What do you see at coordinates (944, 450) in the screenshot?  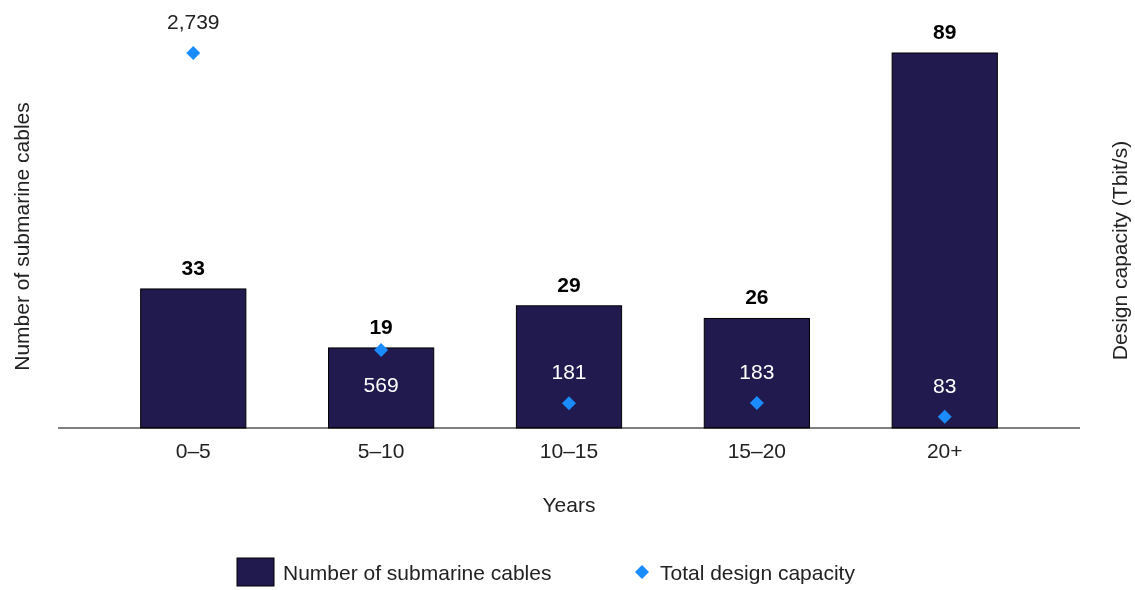 I see `x-tick-label: 20+` at bounding box center [944, 450].